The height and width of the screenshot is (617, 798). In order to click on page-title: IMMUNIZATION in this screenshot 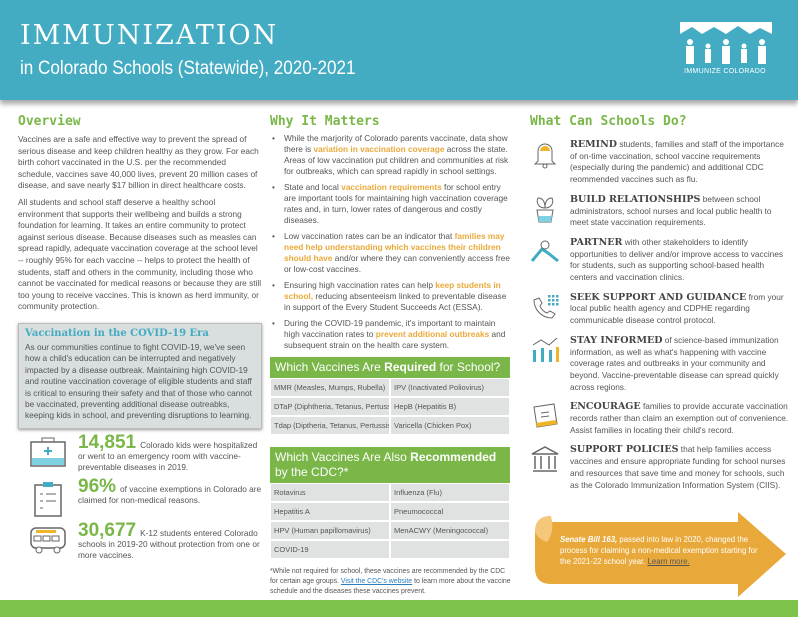, I will do `click(149, 35)`.